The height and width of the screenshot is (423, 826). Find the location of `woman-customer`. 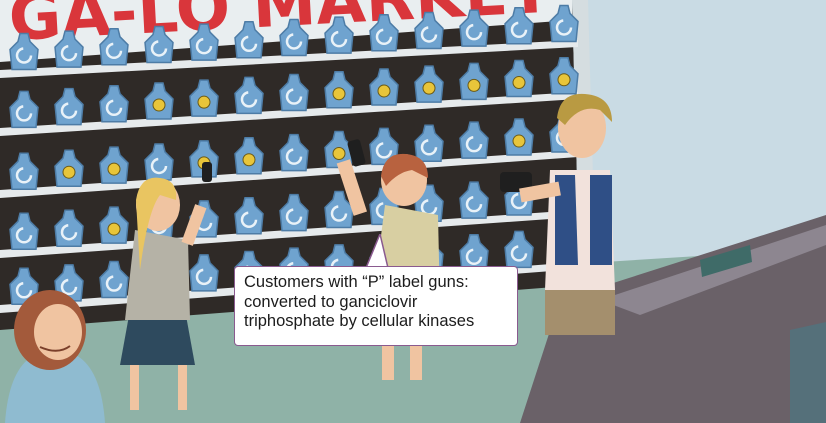

woman-customer is located at coordinates (55, 356).